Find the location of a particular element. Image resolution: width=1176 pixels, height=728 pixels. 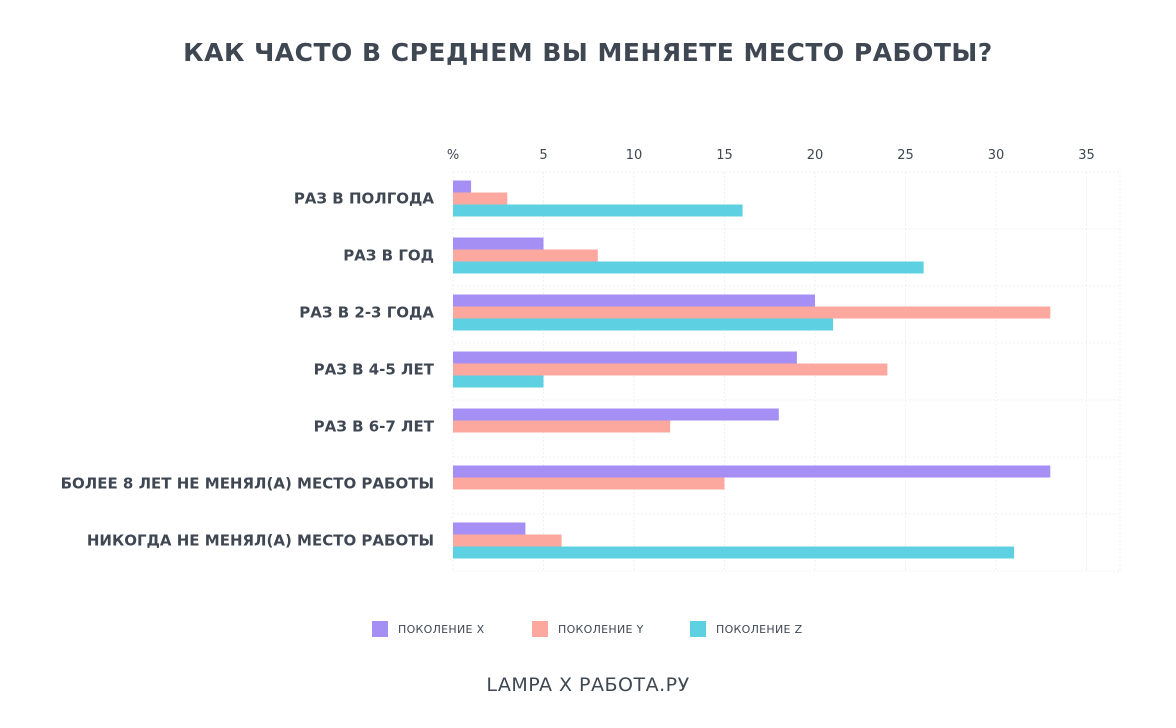

legend-label-y: ПОКОЛЕНИЕ Y is located at coordinates (601, 629).